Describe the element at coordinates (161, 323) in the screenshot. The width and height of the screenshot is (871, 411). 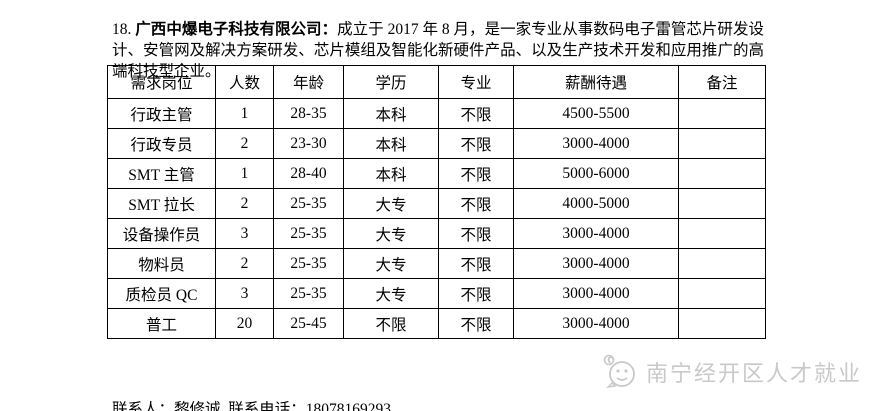
I see `table-cell: 普工` at that location.